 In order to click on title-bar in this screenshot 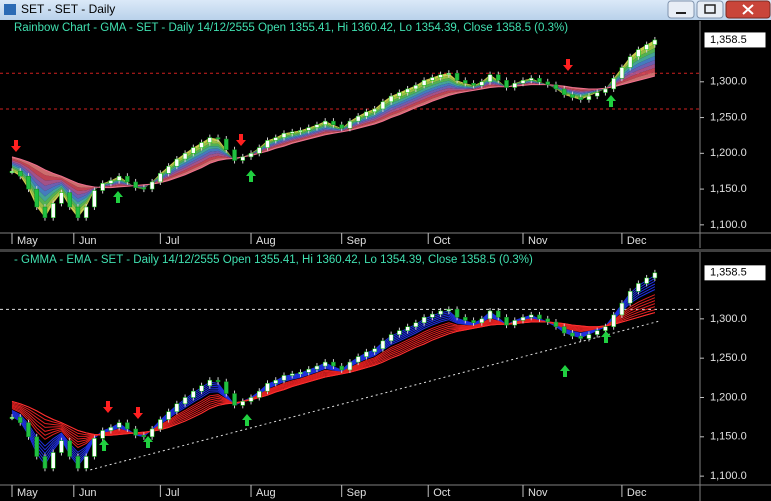, I will do `click(385, 10)`.